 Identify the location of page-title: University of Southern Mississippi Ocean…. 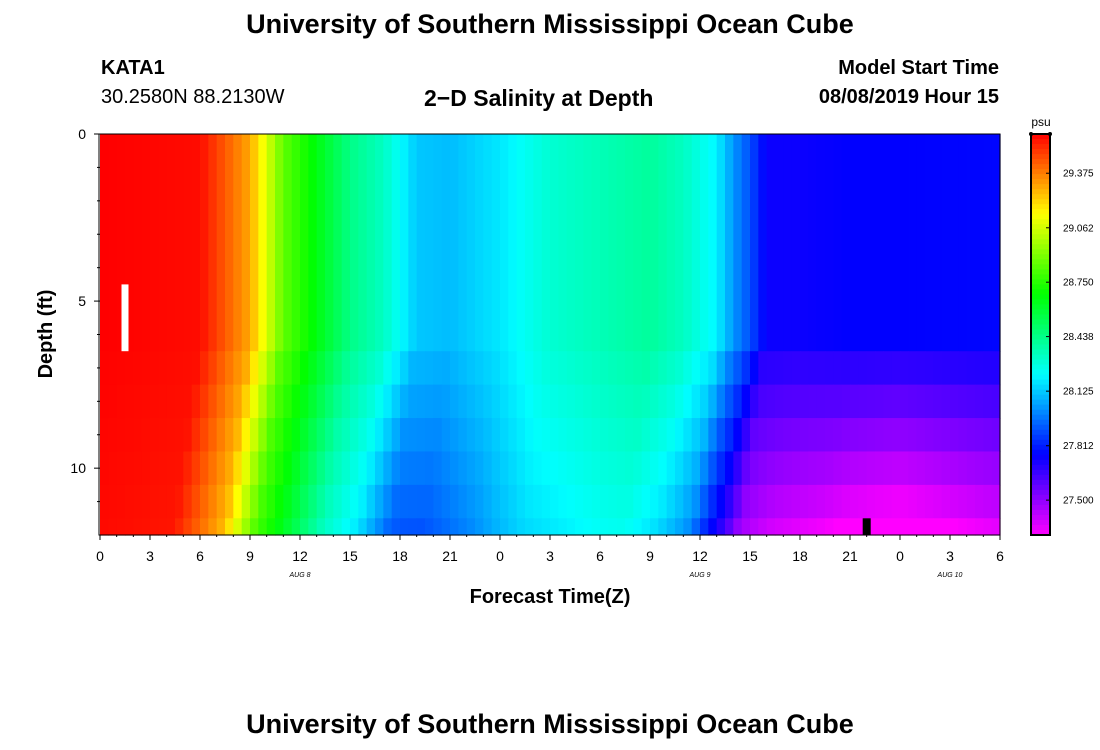
(550, 24).